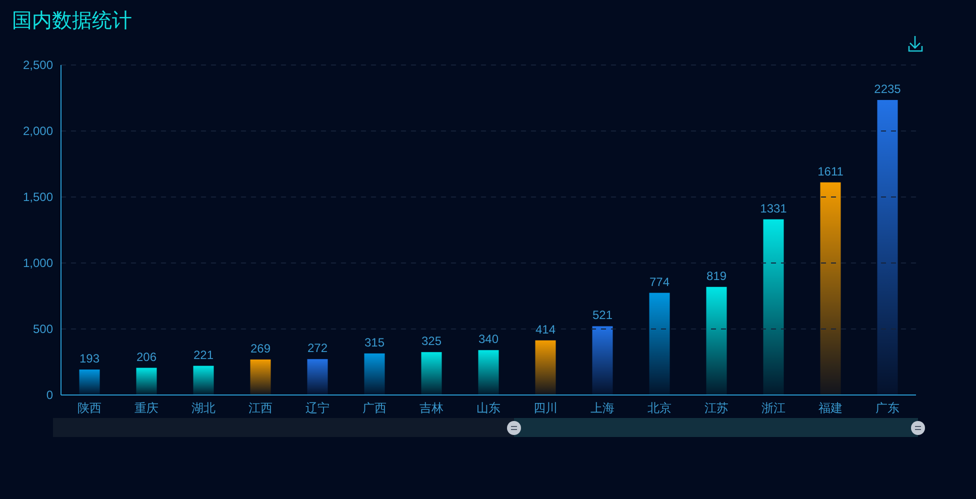 The width and height of the screenshot is (976, 499). Describe the element at coordinates (38, 65) in the screenshot. I see `y-tick-label: 2,500` at that location.